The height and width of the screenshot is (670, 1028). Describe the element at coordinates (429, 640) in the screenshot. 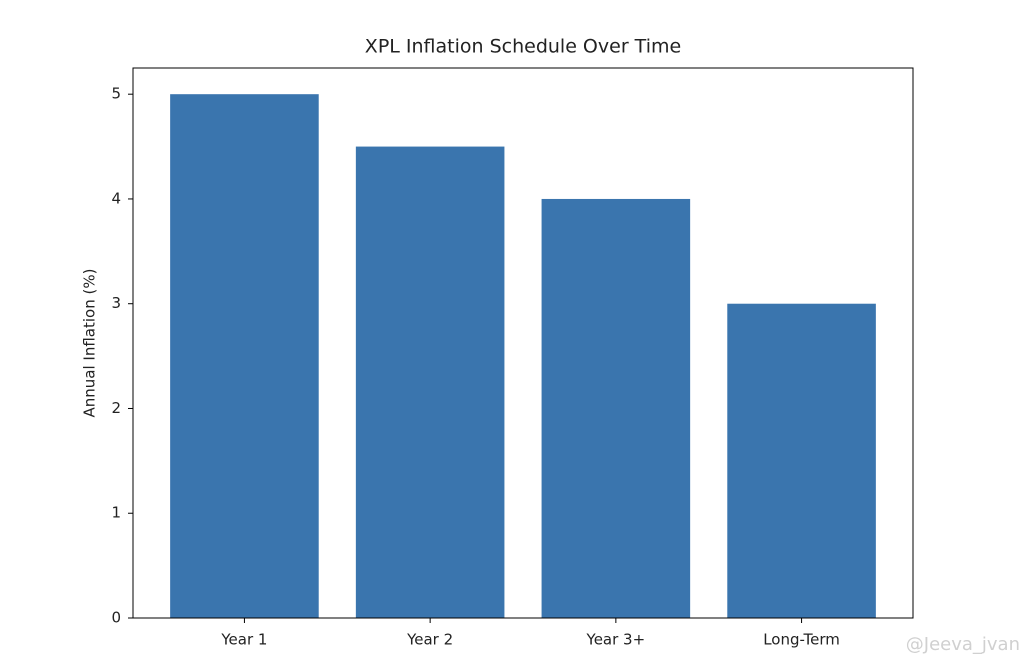

I see `x-tick-label: Year 2` at that location.